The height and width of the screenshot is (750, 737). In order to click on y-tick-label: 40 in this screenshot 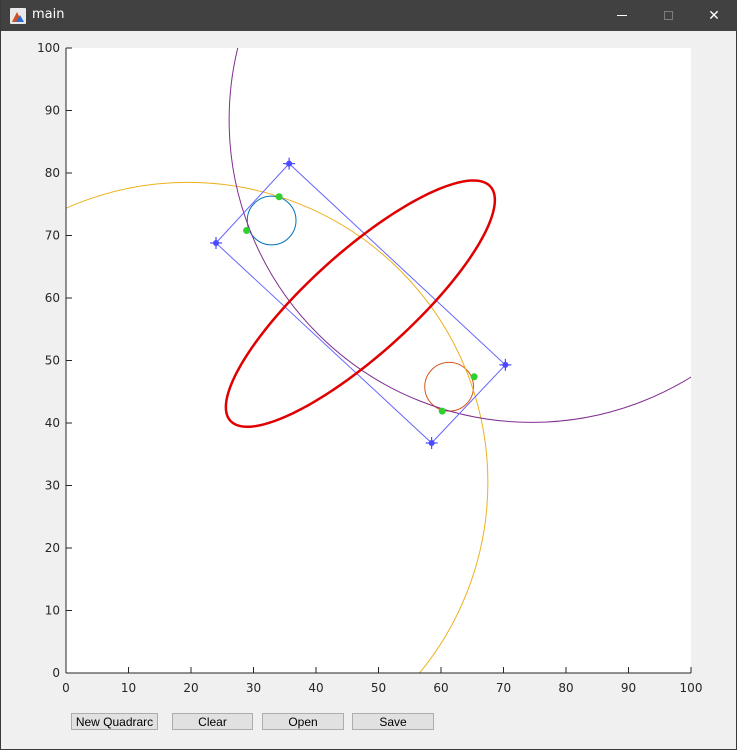, I will do `click(52, 423)`.